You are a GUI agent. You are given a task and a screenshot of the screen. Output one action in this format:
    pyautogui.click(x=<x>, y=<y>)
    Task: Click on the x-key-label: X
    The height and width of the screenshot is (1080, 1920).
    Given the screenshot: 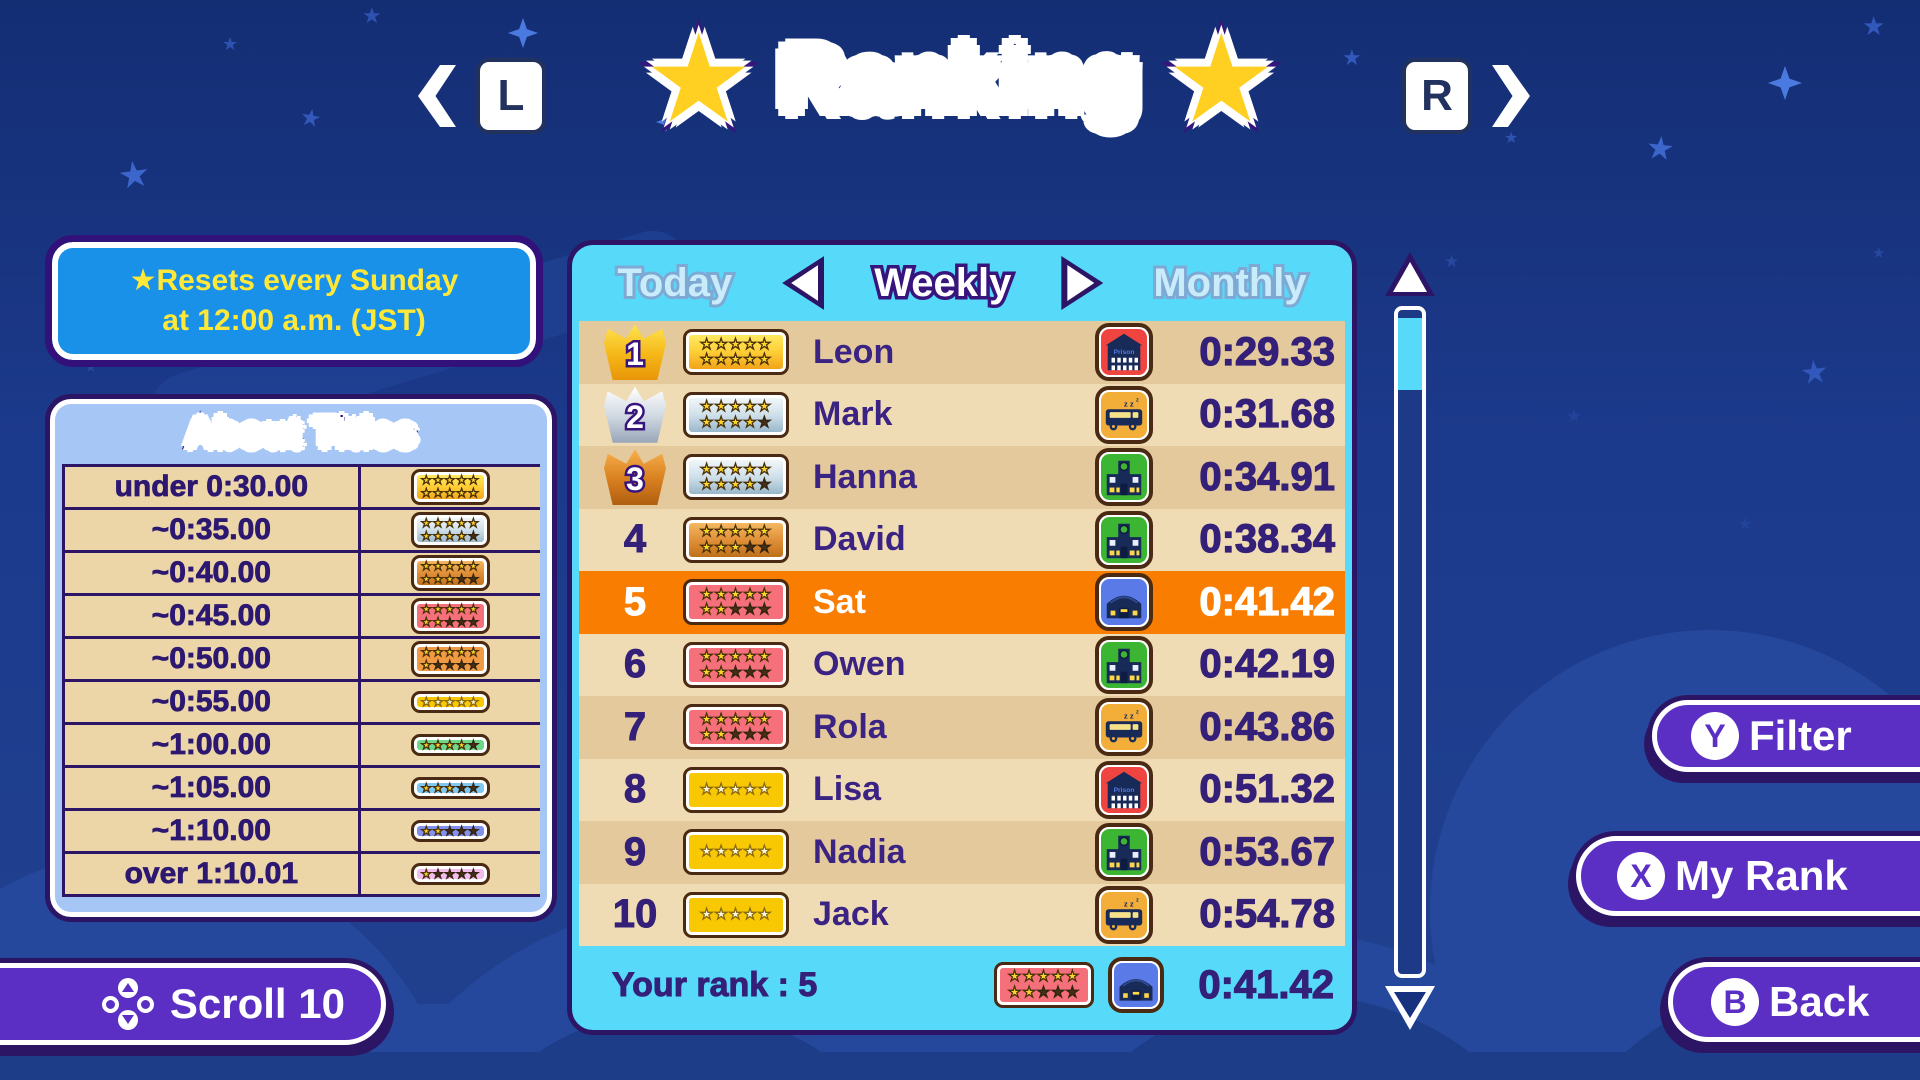 What is the action you would take?
    pyautogui.click(x=1641, y=875)
    